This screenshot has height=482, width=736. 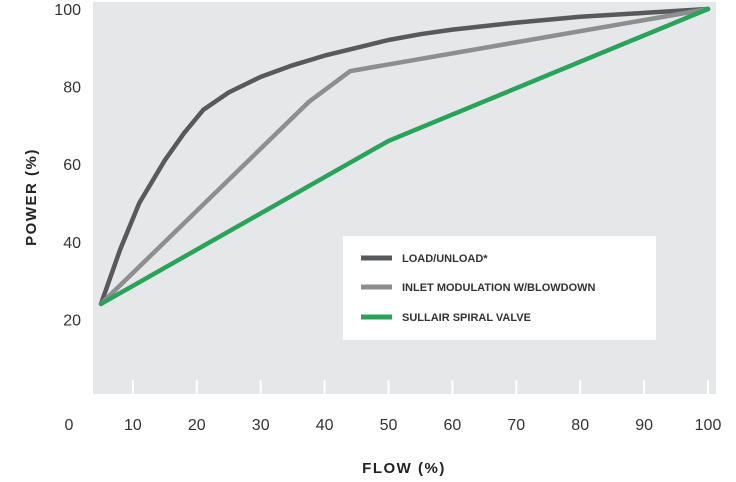 What do you see at coordinates (580, 425) in the screenshot?
I see `x-tick-label: 80` at bounding box center [580, 425].